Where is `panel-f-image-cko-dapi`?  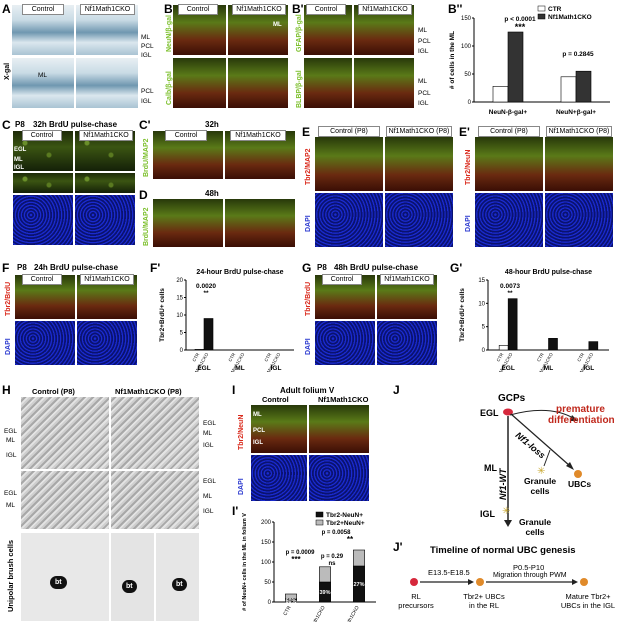 panel-f-image-cko-dapi is located at coordinates (107, 343).